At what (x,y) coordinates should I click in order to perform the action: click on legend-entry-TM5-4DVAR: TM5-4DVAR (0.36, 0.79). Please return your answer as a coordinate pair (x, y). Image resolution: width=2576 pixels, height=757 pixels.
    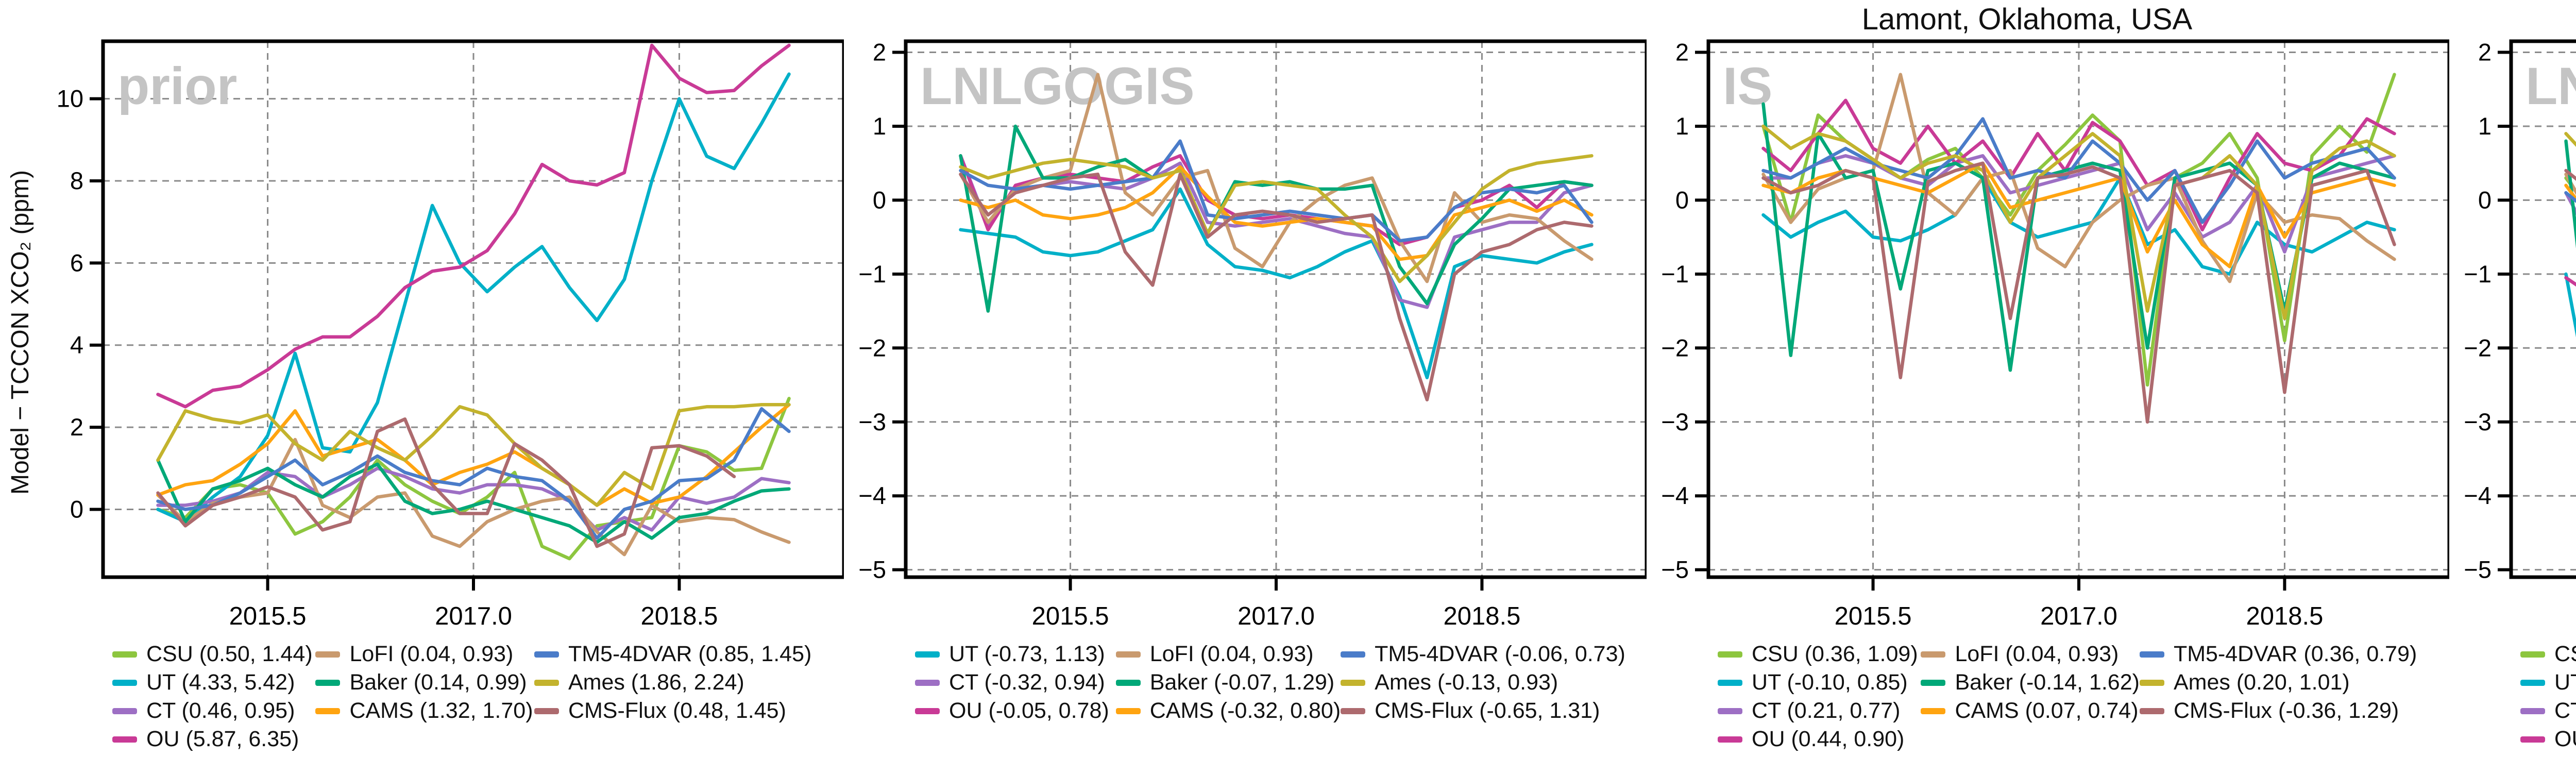
    Looking at the image, I should click on (2294, 654).